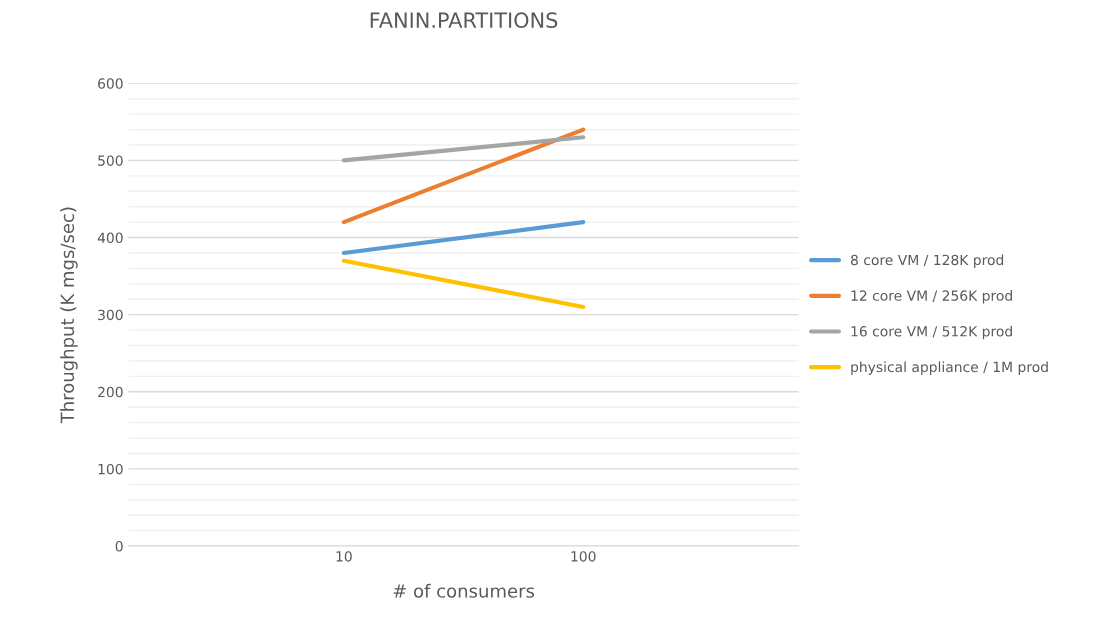  What do you see at coordinates (110, 315) in the screenshot?
I see `y-tick-label: 300` at bounding box center [110, 315].